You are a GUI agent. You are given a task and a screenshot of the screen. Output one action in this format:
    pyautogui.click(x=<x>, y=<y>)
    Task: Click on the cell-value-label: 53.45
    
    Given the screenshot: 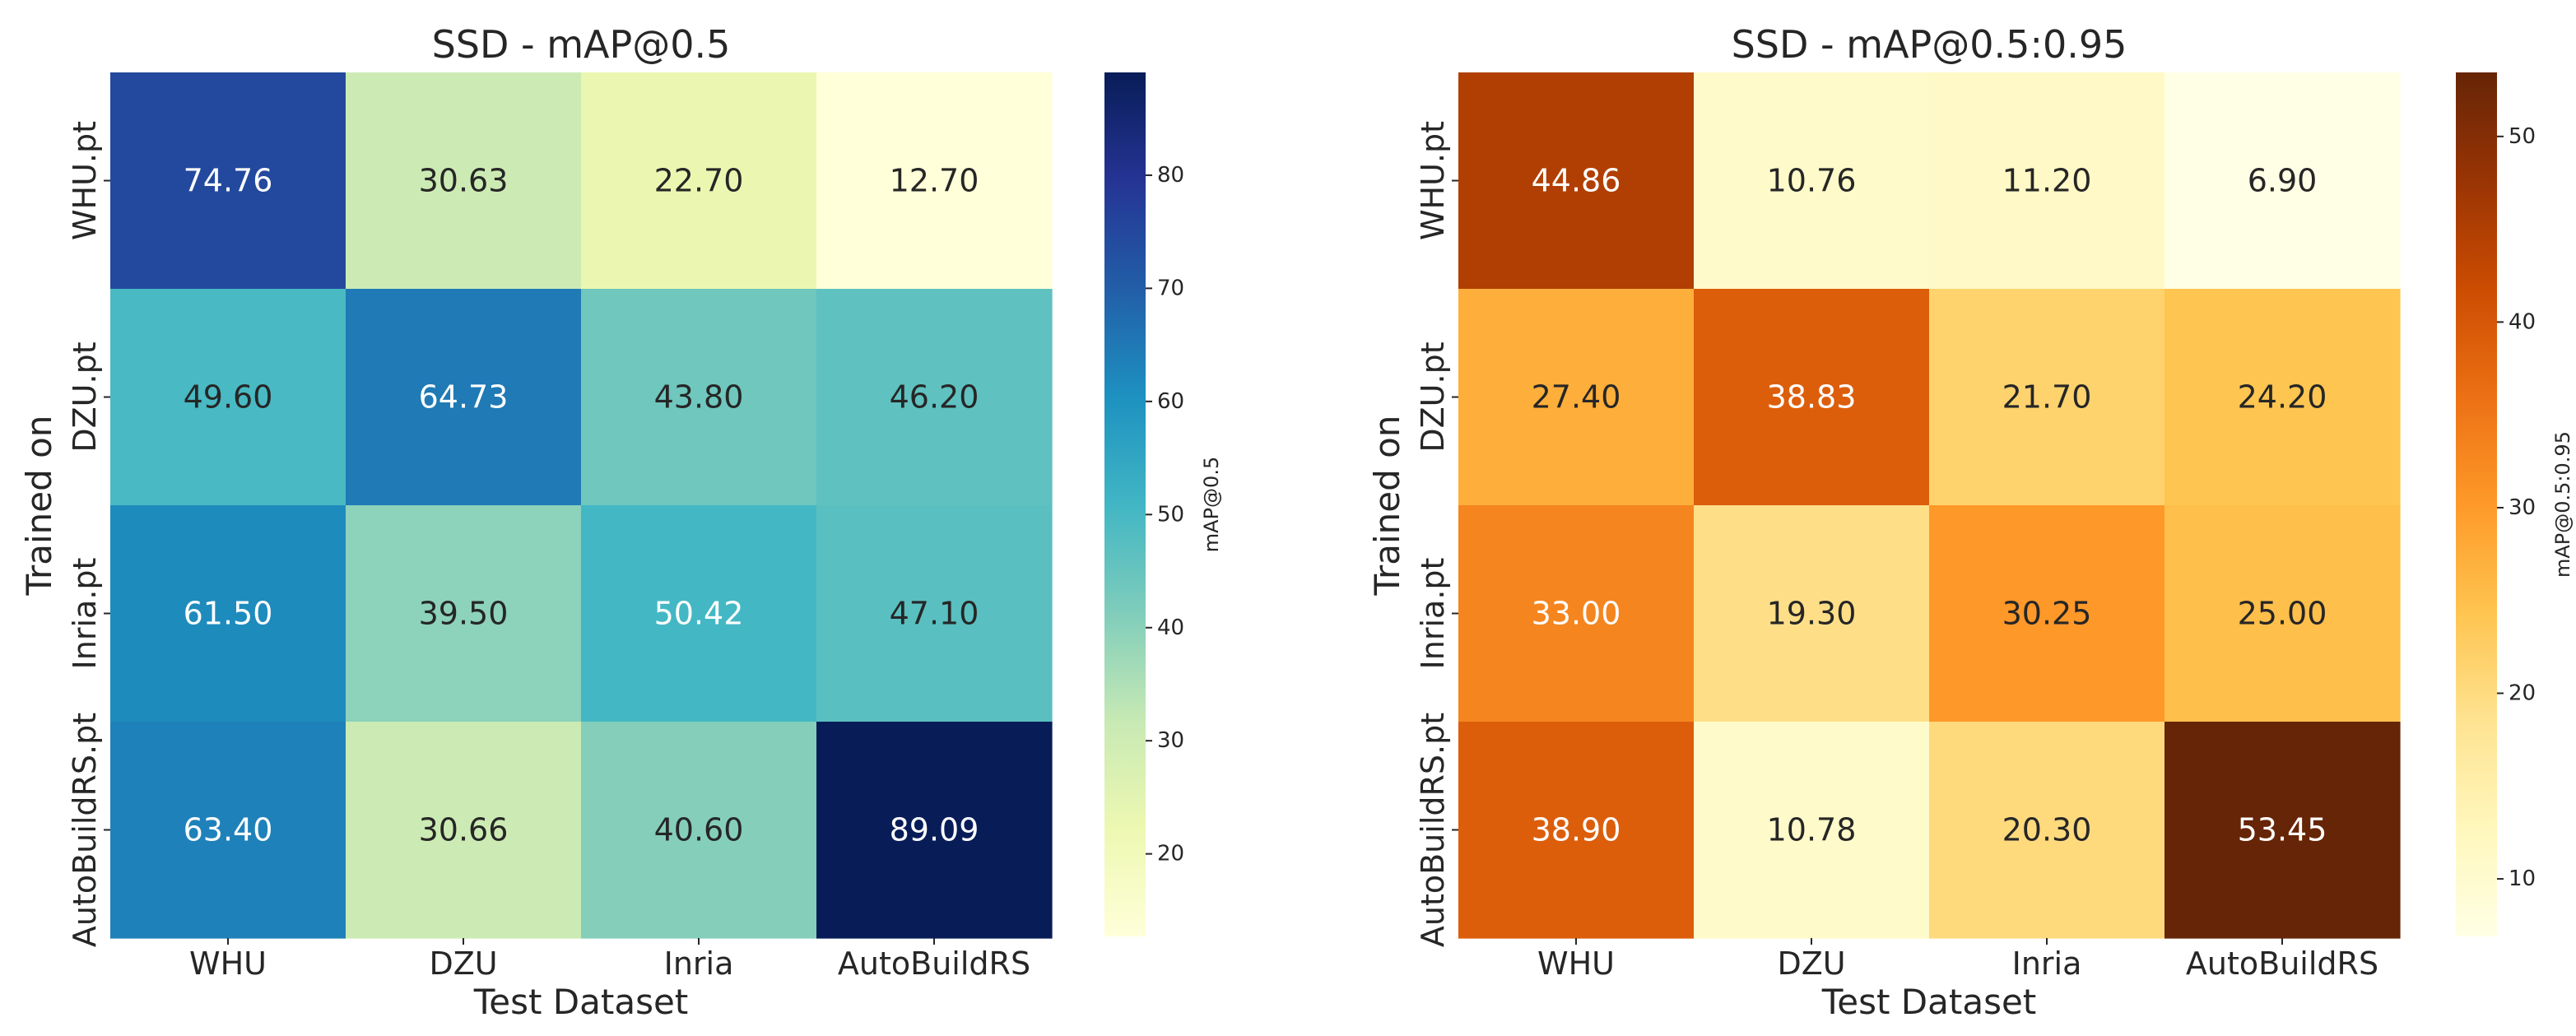 What is the action you would take?
    pyautogui.click(x=2282, y=830)
    